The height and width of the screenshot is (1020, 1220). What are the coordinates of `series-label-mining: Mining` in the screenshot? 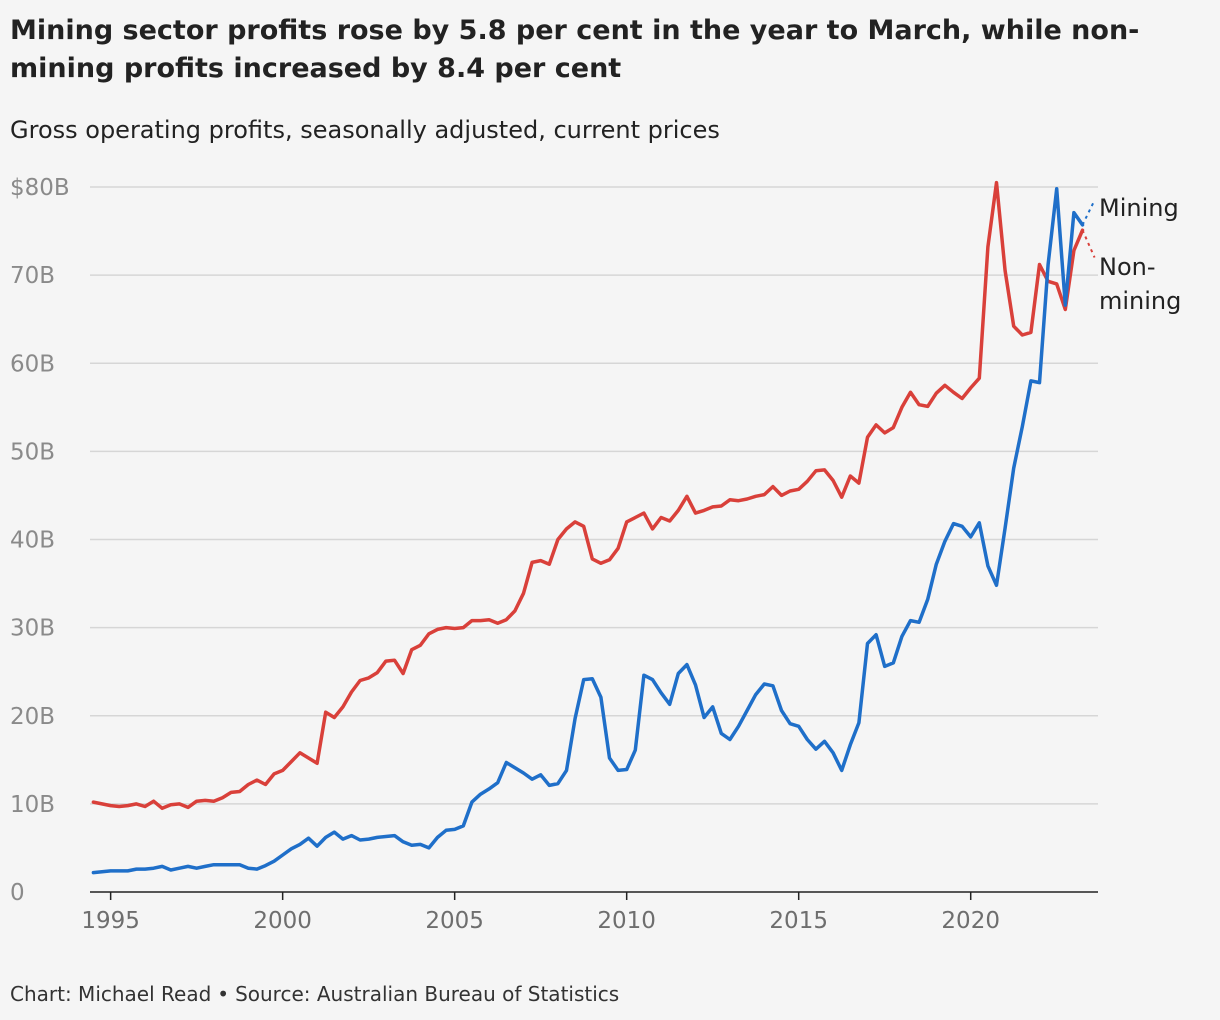 It's located at (1139, 208).